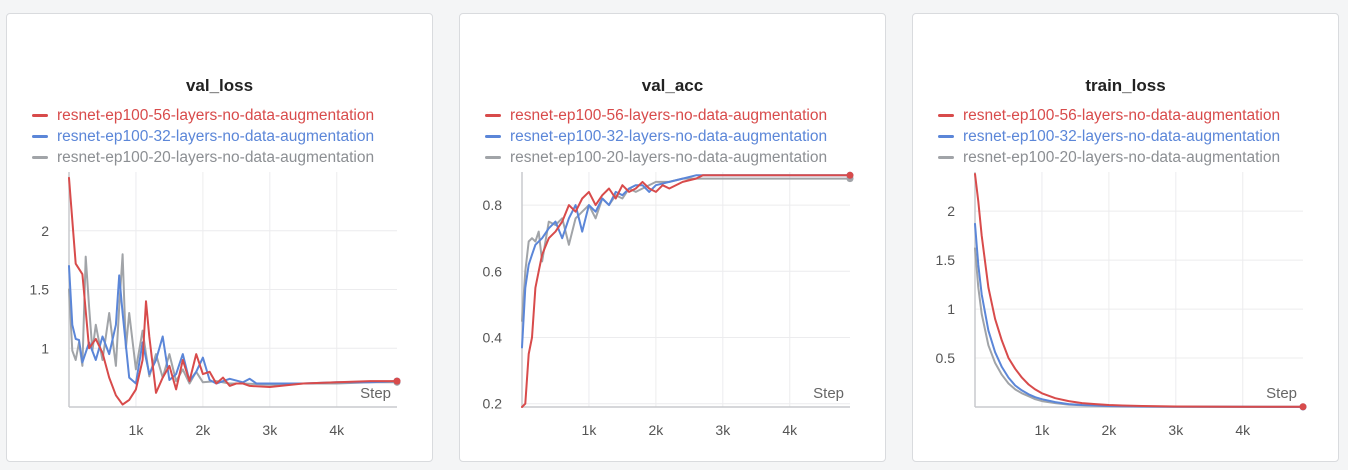  I want to click on chart-title: train_loss, so click(1125, 85).